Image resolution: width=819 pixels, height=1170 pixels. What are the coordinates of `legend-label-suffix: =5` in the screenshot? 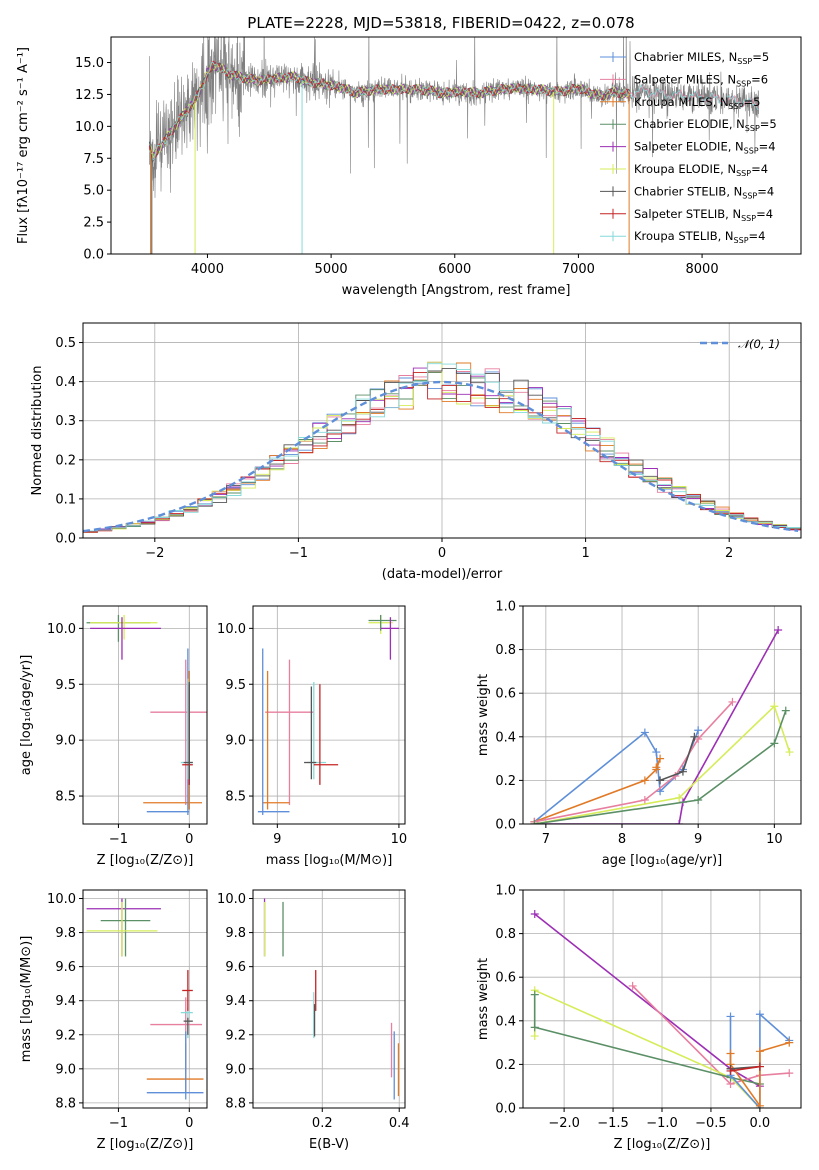 It's located at (760, 57).